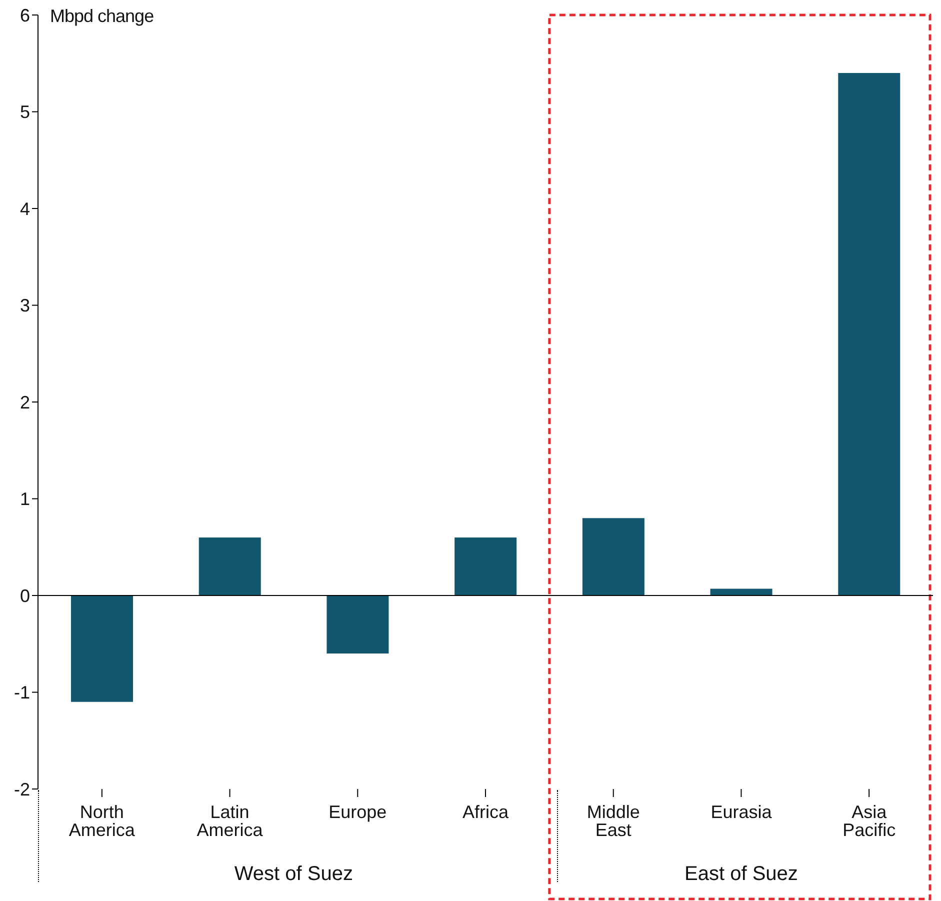 This screenshot has width=941, height=901. What do you see at coordinates (22, 789) in the screenshot?
I see `y-tick-label: -2` at bounding box center [22, 789].